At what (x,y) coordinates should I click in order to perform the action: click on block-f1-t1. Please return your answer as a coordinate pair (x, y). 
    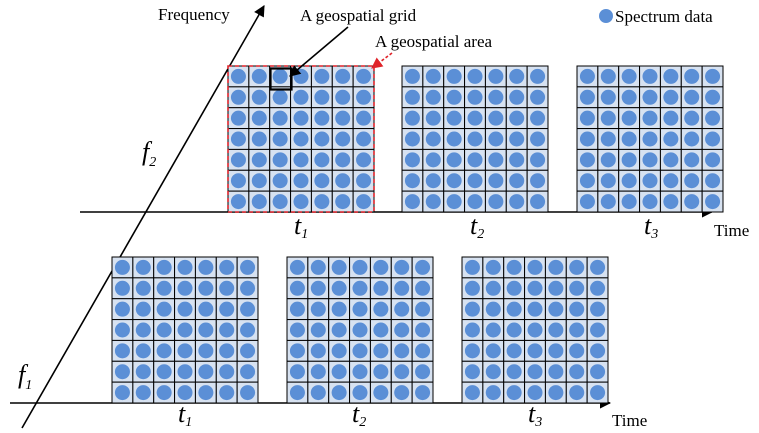
    Looking at the image, I should click on (185, 330).